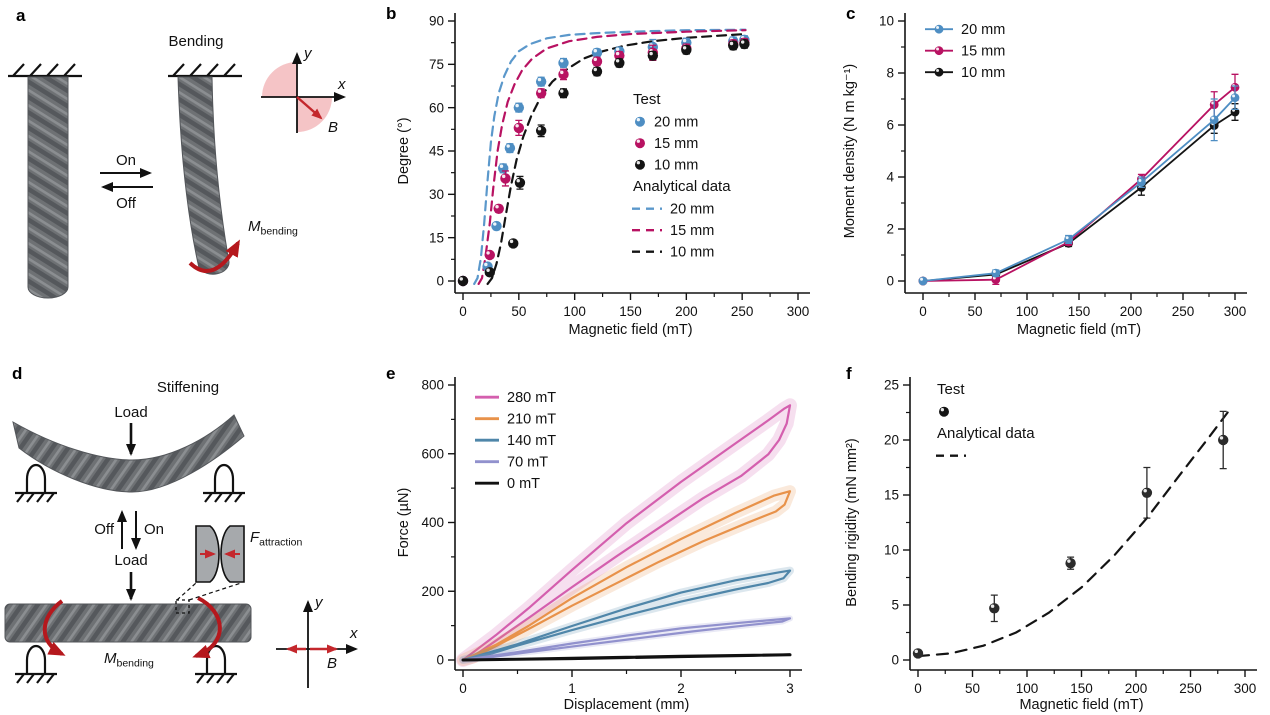 The width and height of the screenshot is (1270, 715). What do you see at coordinates (436, 64) in the screenshot?
I see `y-tick-label: 75` at bounding box center [436, 64].